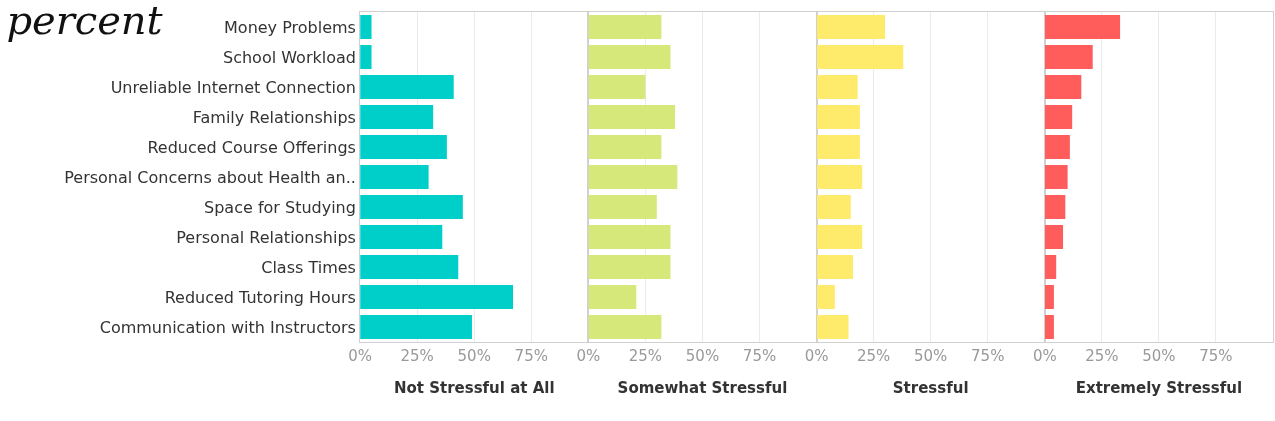 The image size is (1275, 421). I want to click on y-tick-label: Family Relationships, so click(274, 117).